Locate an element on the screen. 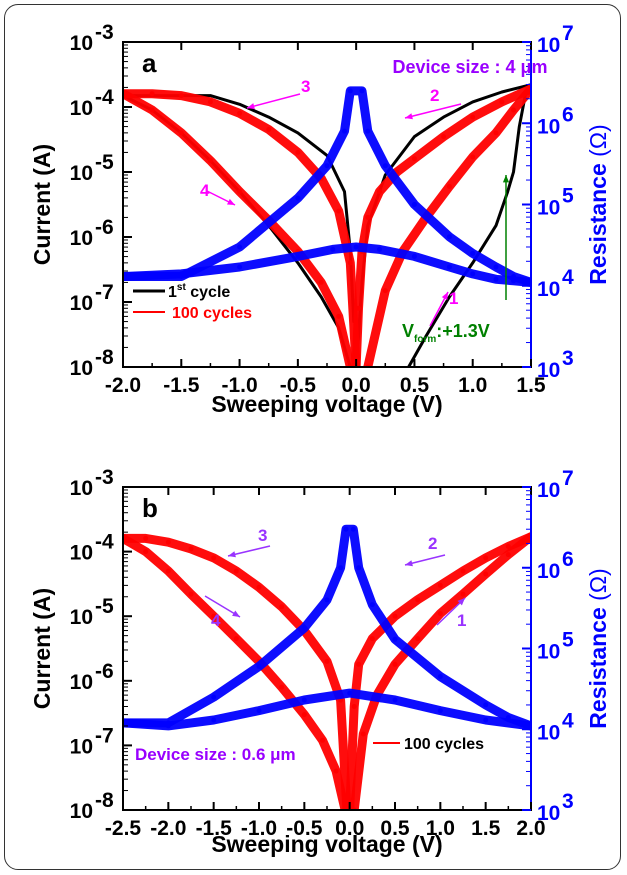  x-axis-title: Sweeping voltage (V) is located at coordinates (326, 404).